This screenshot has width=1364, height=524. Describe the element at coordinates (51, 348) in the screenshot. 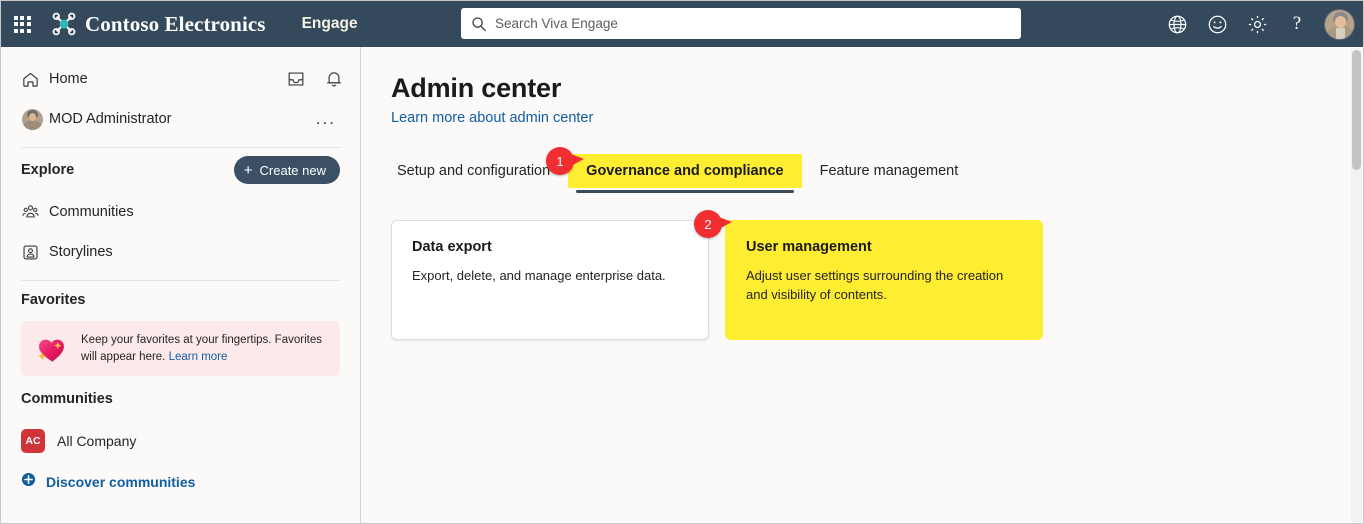

I see `sparkle-heart-icon` at that location.